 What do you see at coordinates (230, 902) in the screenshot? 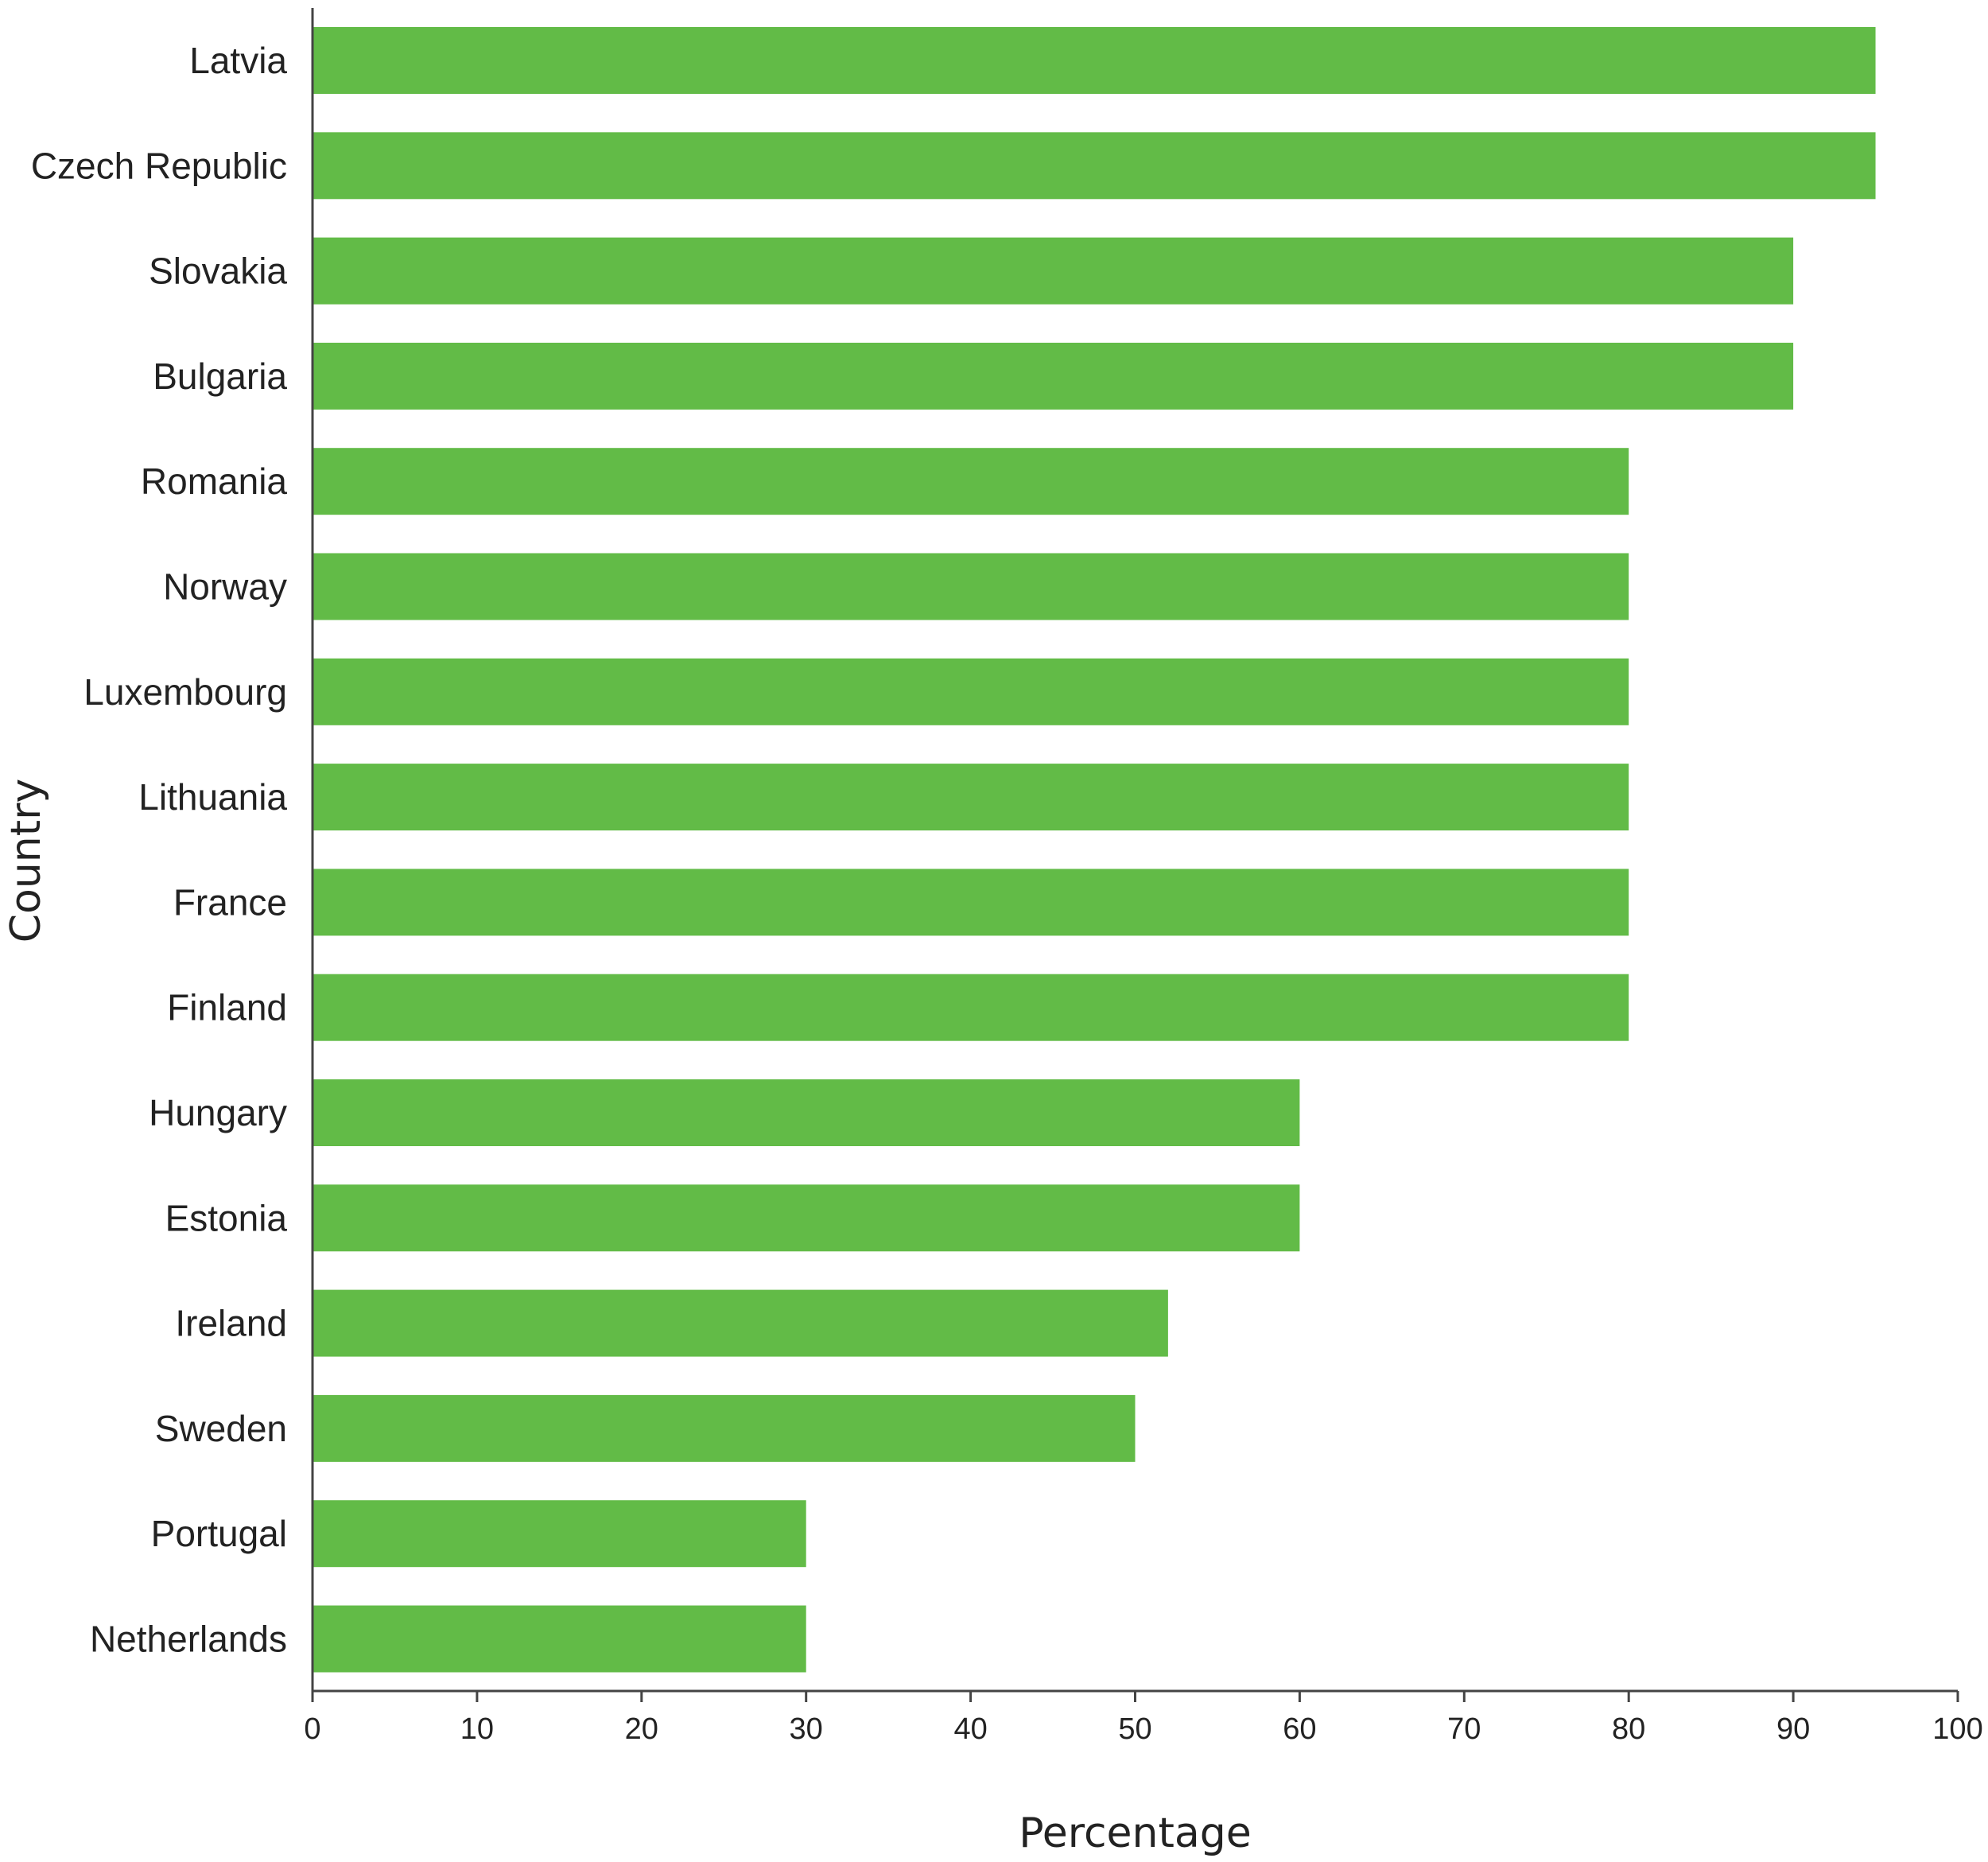
I see `category-label: France` at bounding box center [230, 902].